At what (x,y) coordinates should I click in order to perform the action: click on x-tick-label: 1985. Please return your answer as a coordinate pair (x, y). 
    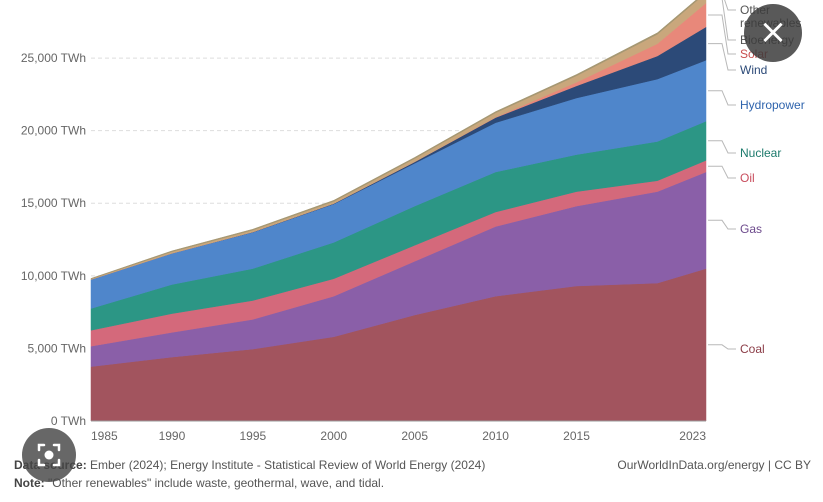
    Looking at the image, I should click on (104, 436).